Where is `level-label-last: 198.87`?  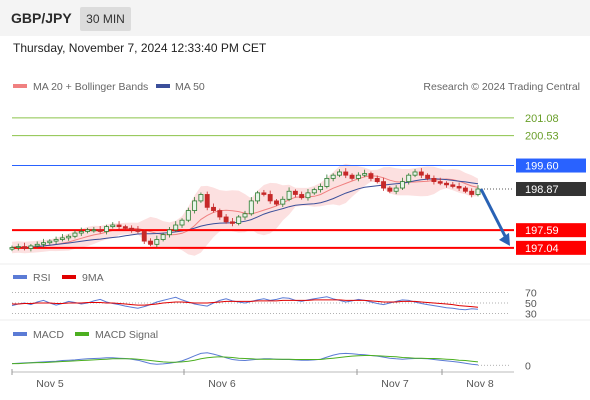 level-label-last: 198.87 is located at coordinates (542, 190).